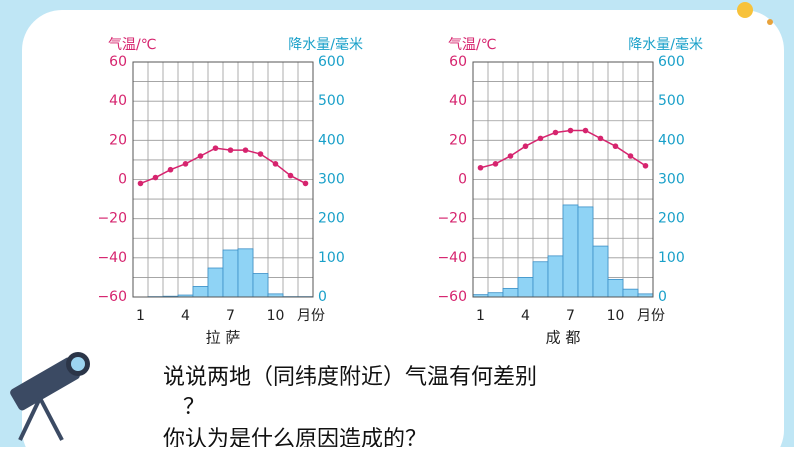  I want to click on station-name: 成 都, so click(563, 338).